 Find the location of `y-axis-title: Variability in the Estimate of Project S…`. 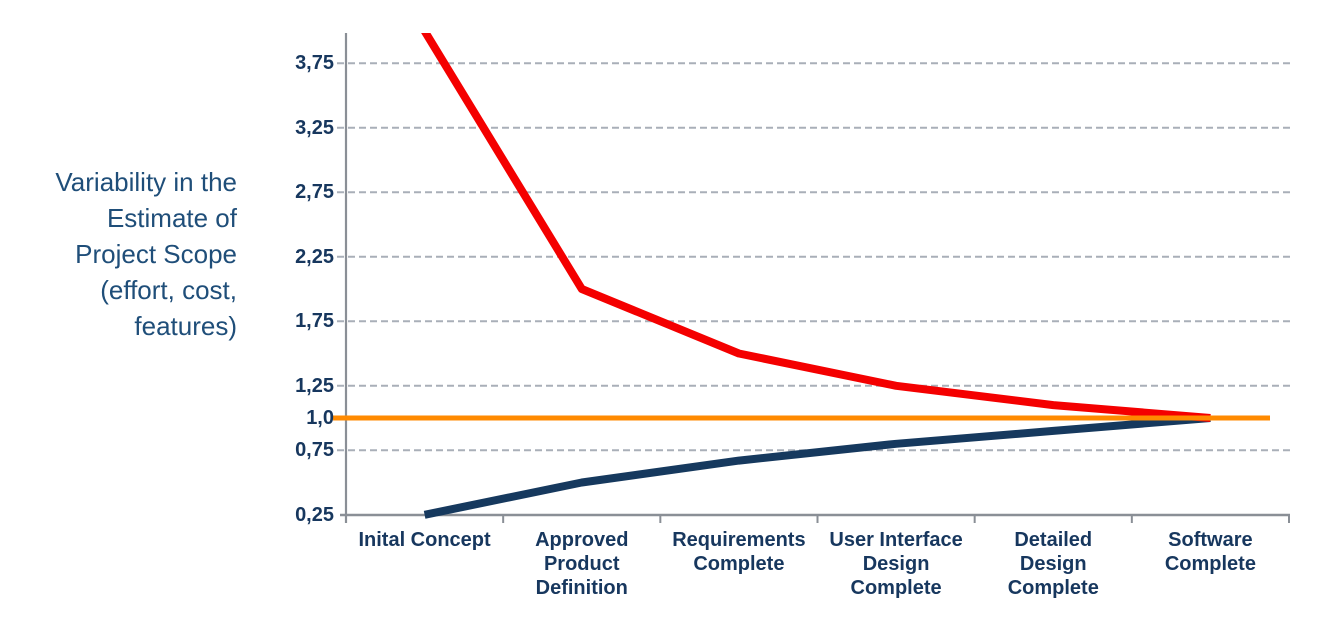

y-axis-title: Variability in the Estimate of Project S… is located at coordinates (146, 254).